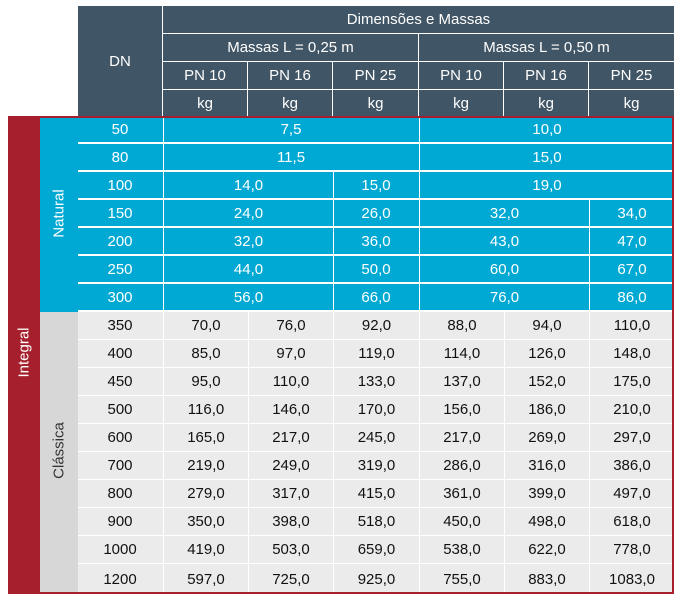  Describe the element at coordinates (120, 241) in the screenshot. I see `dn-cell: 200` at that location.